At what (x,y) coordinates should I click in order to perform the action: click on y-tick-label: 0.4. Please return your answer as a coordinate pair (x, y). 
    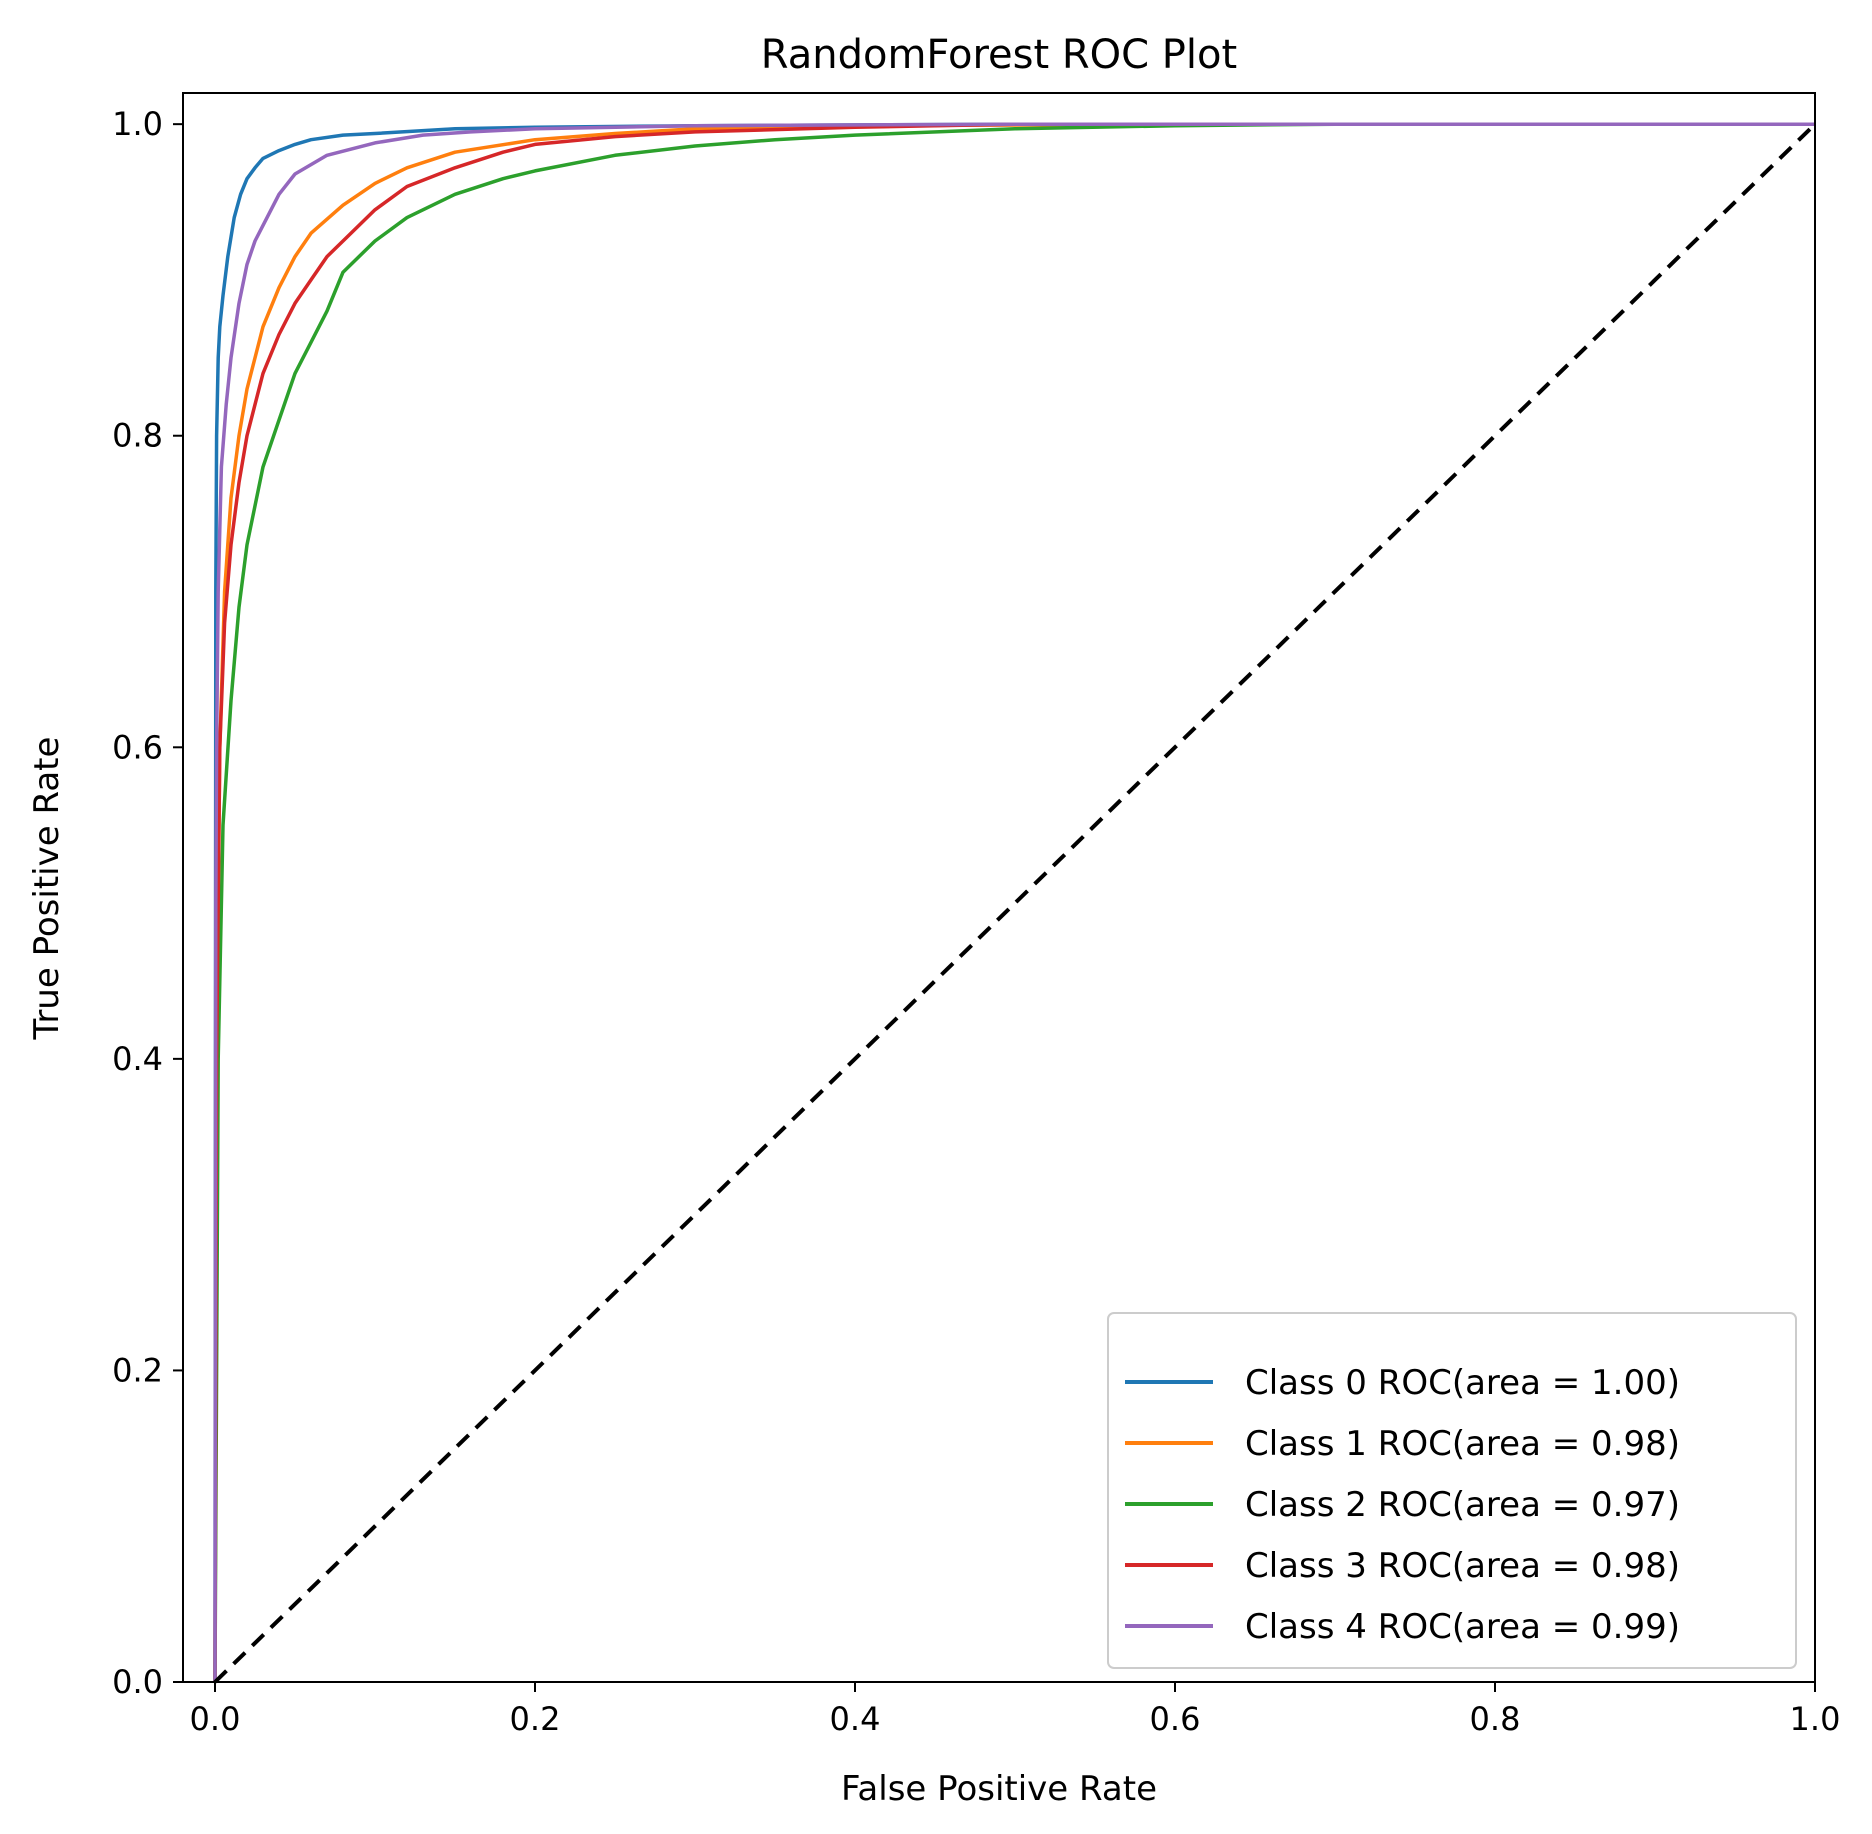
    Looking at the image, I should click on (137, 1059).